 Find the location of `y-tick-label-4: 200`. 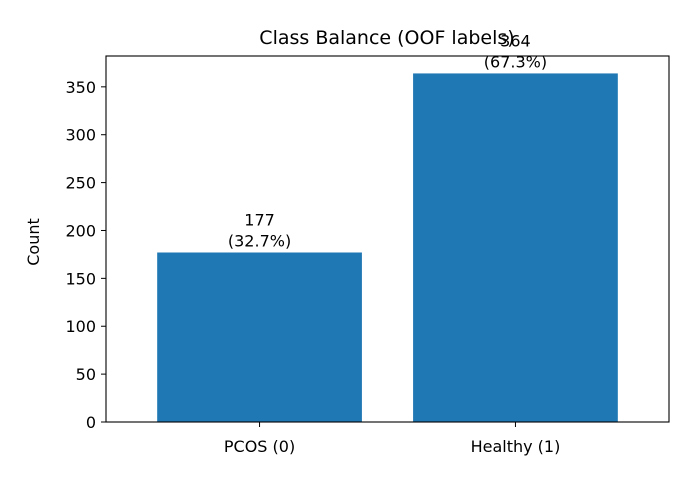

y-tick-label-4: 200 is located at coordinates (80, 230).